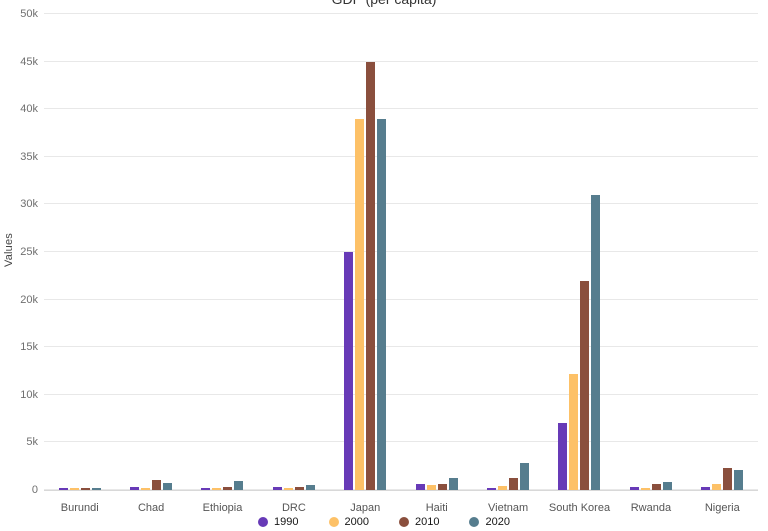  What do you see at coordinates (206, 489) in the screenshot?
I see `bar-1990-ethiopia` at bounding box center [206, 489].